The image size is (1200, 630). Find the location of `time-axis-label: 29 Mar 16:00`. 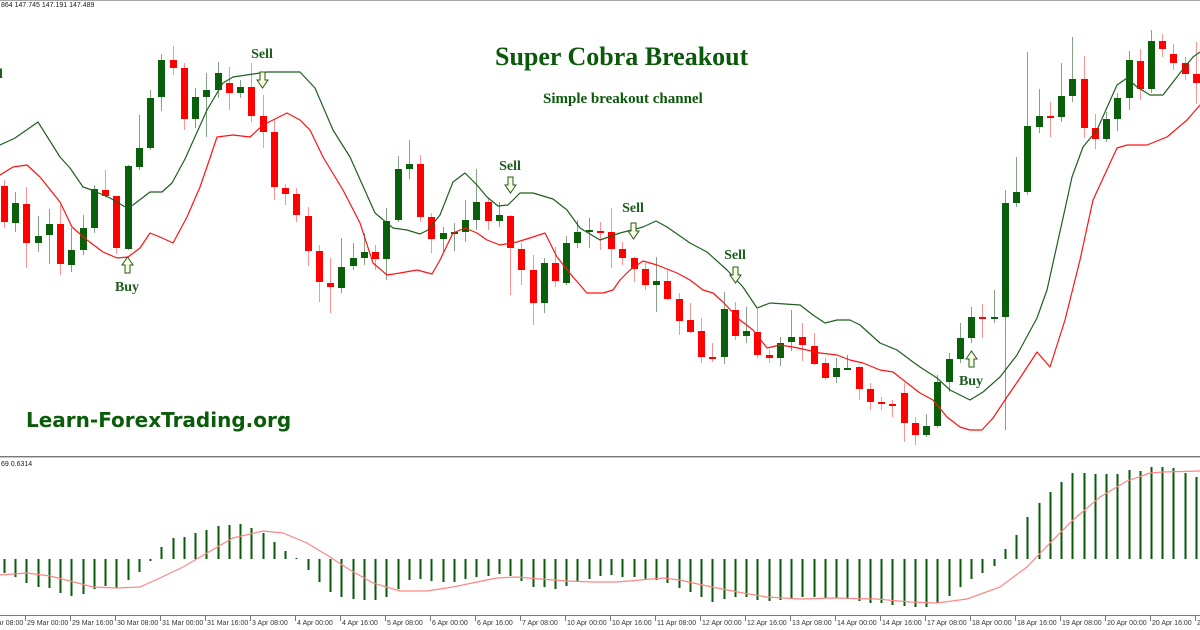

time-axis-label: 29 Mar 16:00 is located at coordinates (93, 623).